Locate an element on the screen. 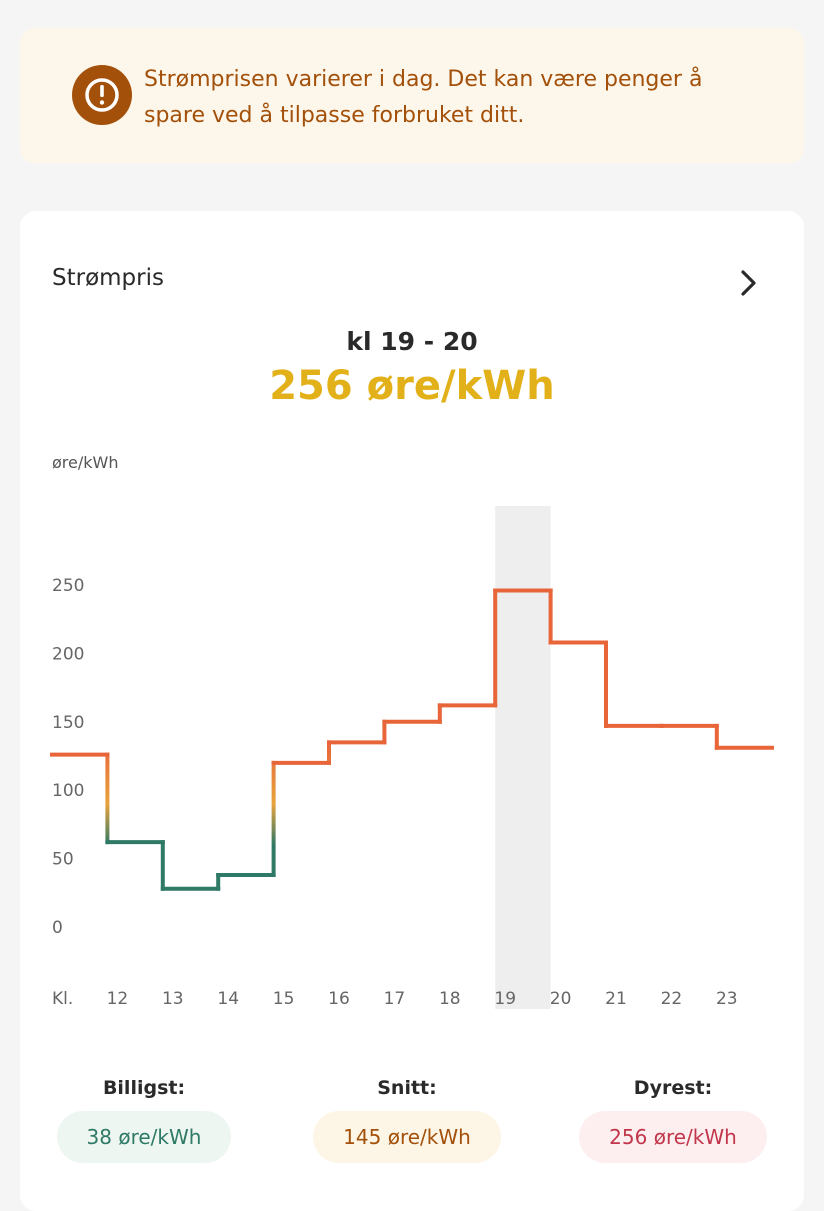 The image size is (824, 1211). x-tick-label: 12 is located at coordinates (118, 999).